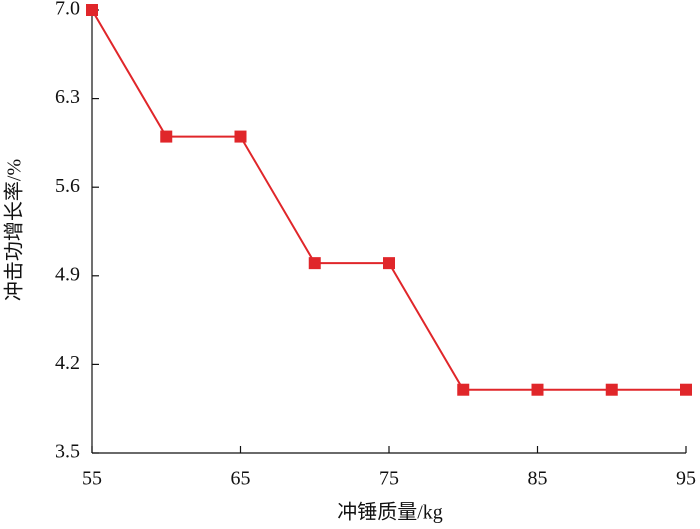 This screenshot has width=700, height=529. Describe the element at coordinates (390, 512) in the screenshot. I see `x-axis-label: 冲锤质量/kg` at that location.